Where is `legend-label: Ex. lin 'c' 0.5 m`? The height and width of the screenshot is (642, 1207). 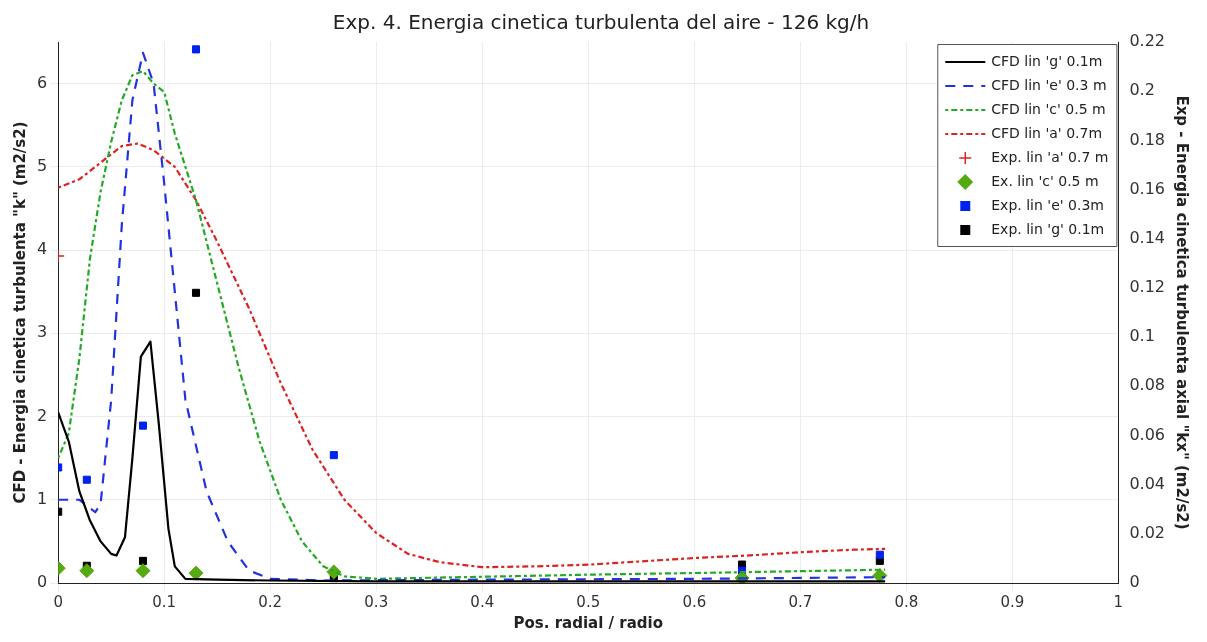 legend-label: Ex. lin 'c' 0.5 m is located at coordinates (1045, 180).